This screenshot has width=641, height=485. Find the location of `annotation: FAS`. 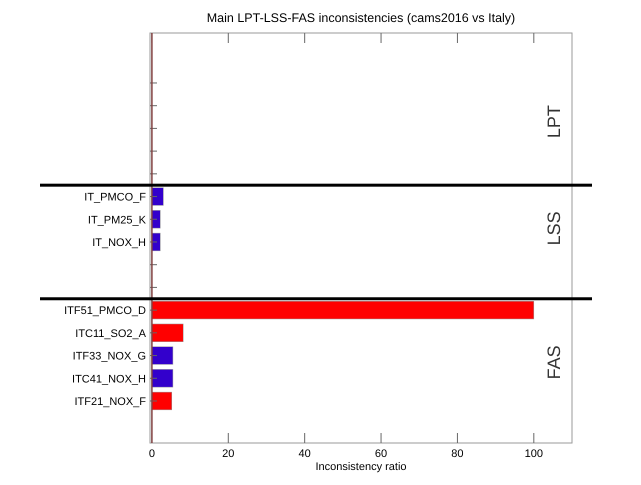

annotation: FAS is located at coordinates (554, 362).